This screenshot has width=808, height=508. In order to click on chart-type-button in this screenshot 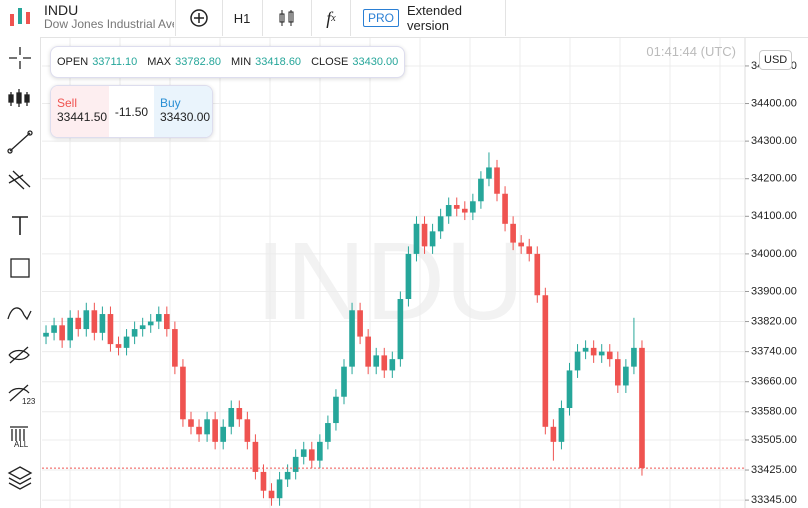, I will do `click(287, 18)`.